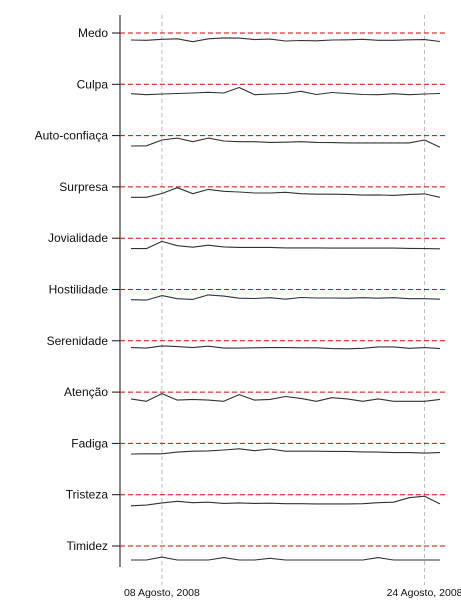 This screenshot has width=461, height=601. I want to click on category-label: Fadiga, so click(89, 443).